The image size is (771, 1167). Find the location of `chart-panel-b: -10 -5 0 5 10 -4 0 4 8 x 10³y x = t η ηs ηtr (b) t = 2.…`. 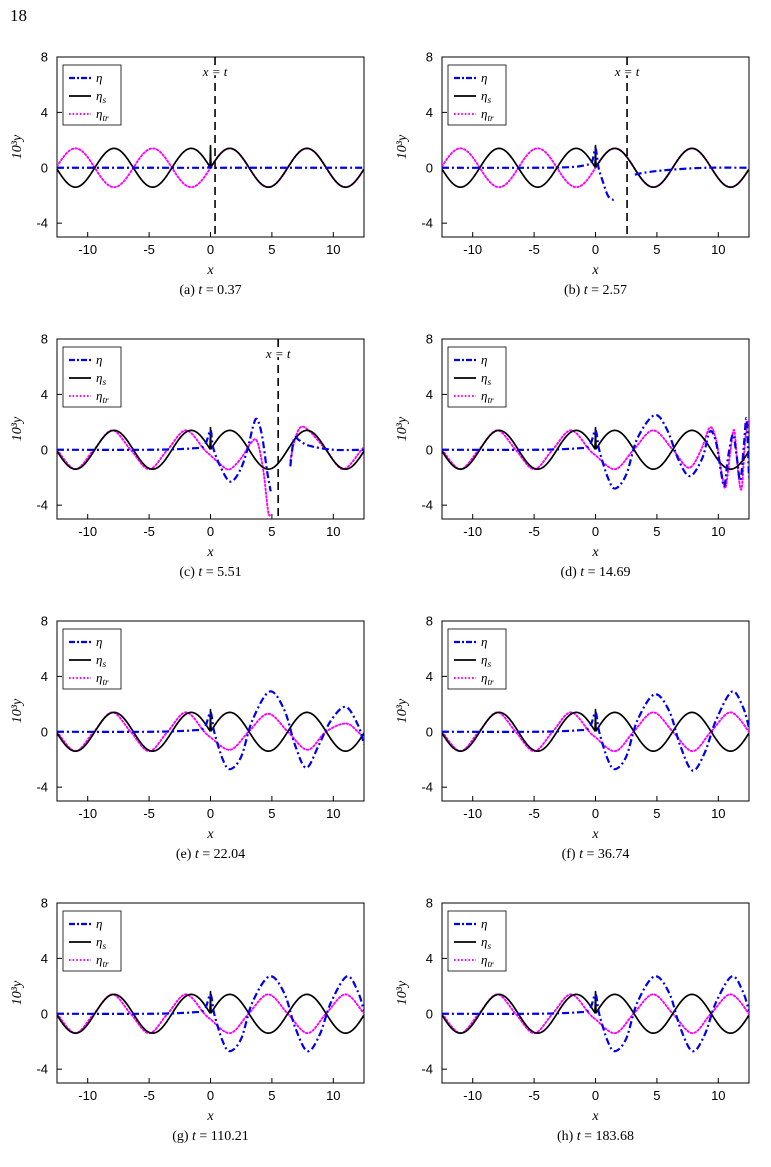

chart-panel-b: -10 -5 0 5 10 -4 0 4 8 x 10³y x = t η ηs ηtr (b) t = 2.… is located at coordinates (577, 175).